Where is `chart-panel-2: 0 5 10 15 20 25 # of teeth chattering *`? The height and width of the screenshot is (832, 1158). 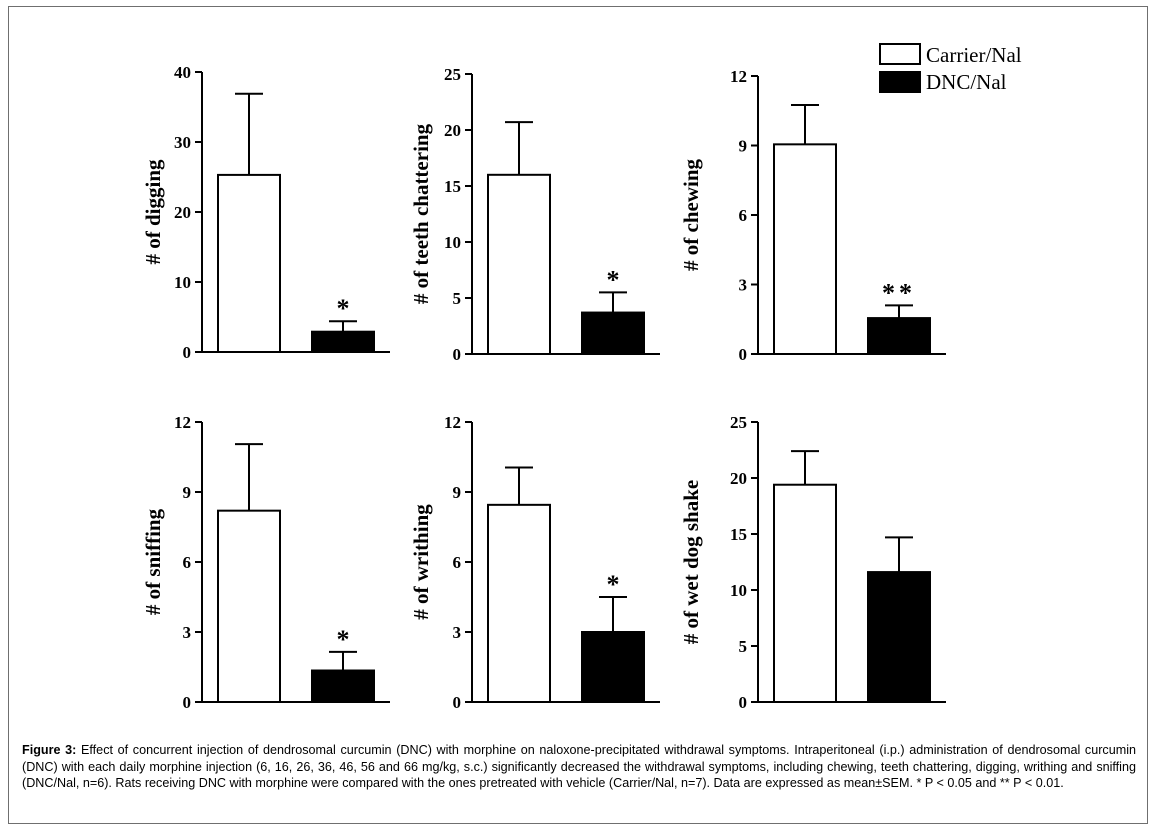
chart-panel-2: 0 5 10 15 20 25 # of teeth chattering * is located at coordinates (534, 214).